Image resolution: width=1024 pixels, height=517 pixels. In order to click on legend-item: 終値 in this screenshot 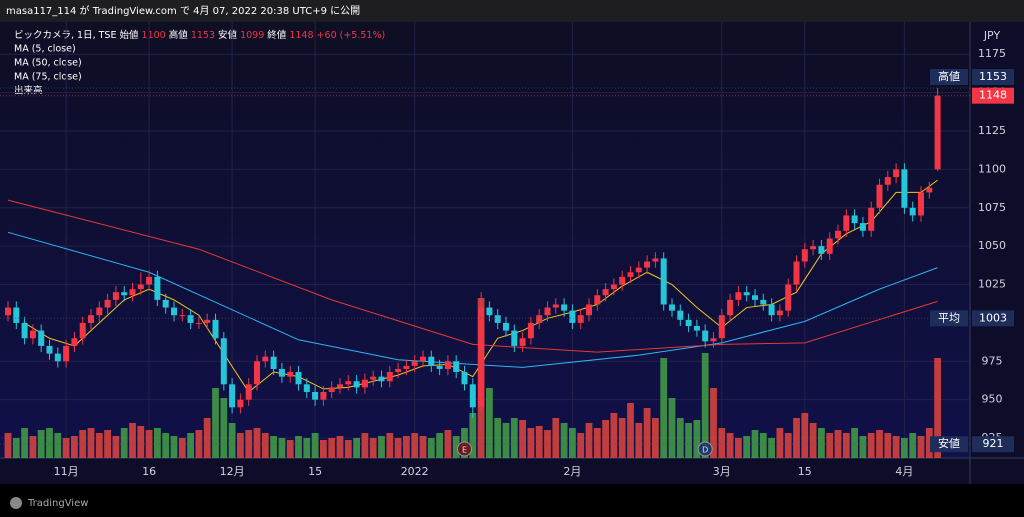, I will do `click(277, 35)`.